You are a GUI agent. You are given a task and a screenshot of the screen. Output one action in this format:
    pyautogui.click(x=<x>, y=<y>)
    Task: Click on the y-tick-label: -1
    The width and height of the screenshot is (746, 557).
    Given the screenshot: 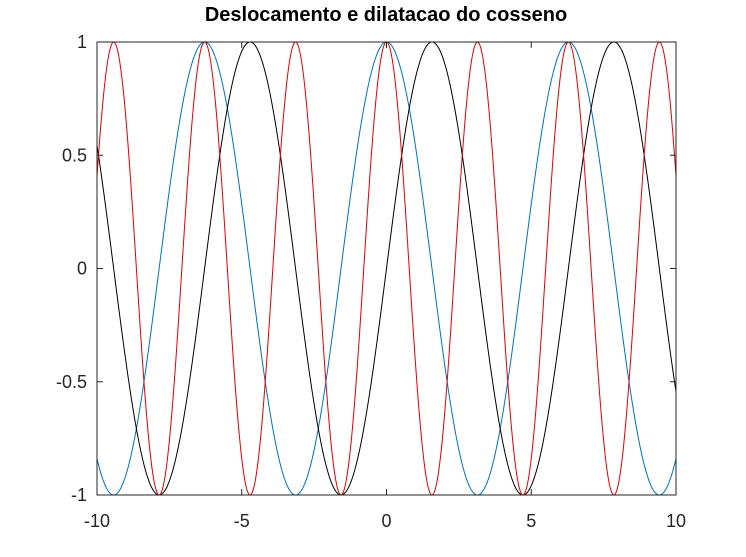 What is the action you would take?
    pyautogui.click(x=79, y=495)
    